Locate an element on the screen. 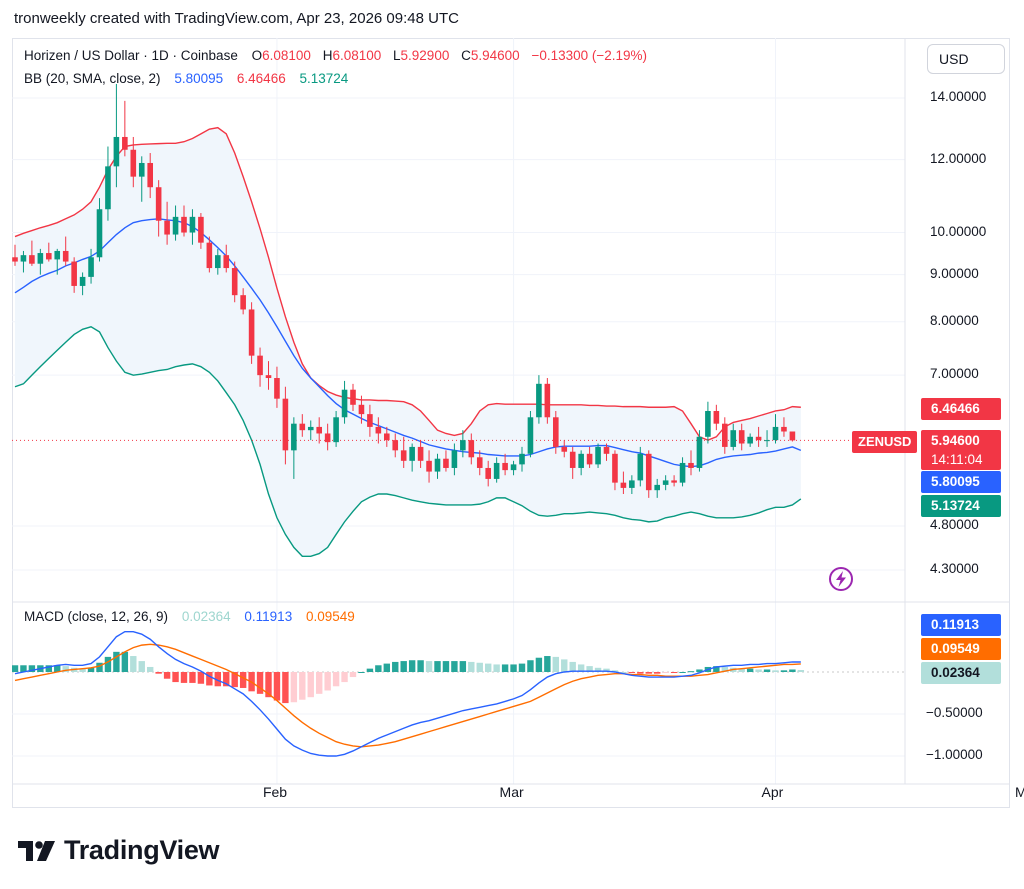 This screenshot has height=889, width=1024. time-tick-label: May is located at coordinates (1019, 792).